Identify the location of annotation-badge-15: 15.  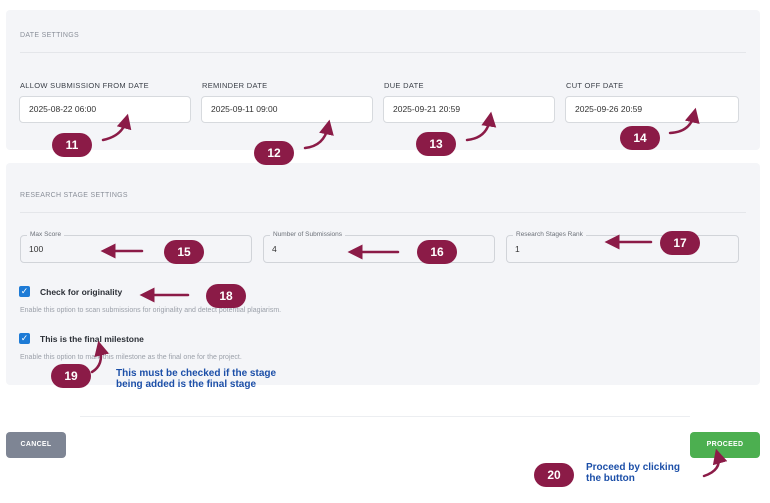
(184, 252).